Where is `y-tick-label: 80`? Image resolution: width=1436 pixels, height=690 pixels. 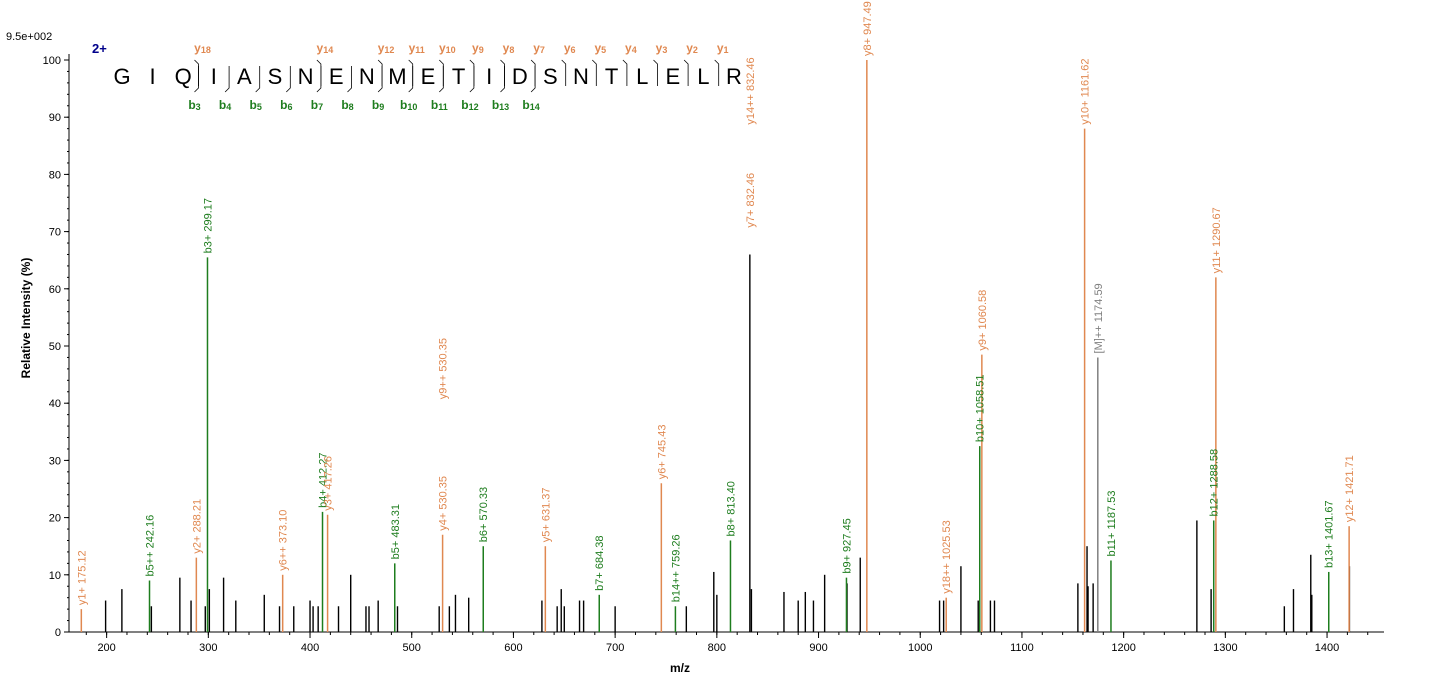
y-tick-label: 80 is located at coordinates (55, 175).